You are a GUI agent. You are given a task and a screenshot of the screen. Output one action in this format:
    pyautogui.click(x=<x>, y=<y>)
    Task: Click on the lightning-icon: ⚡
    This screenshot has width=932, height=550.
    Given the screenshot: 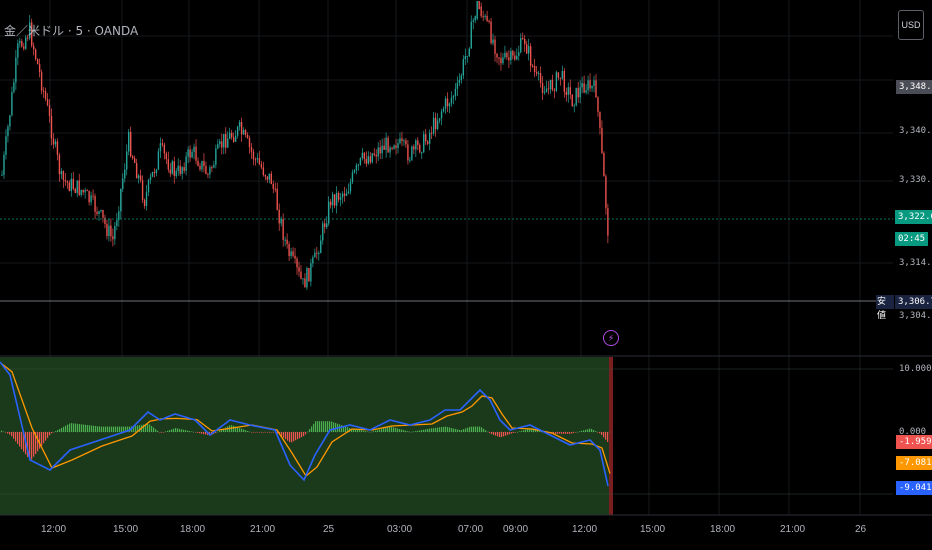 What is the action you would take?
    pyautogui.click(x=611, y=338)
    